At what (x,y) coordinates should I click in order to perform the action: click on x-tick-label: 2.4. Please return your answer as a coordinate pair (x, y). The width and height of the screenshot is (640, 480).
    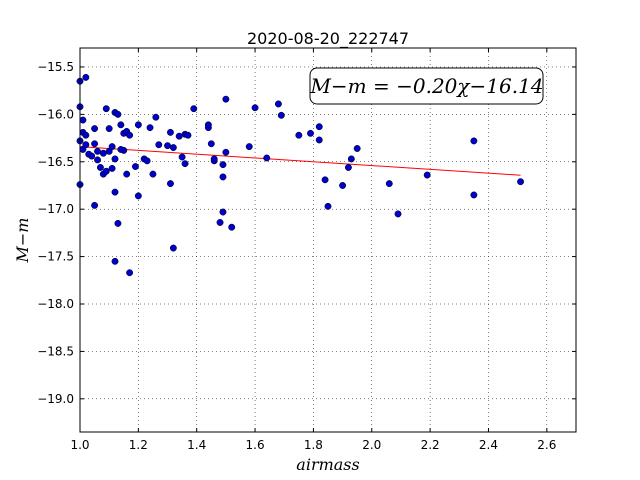
    Looking at the image, I should click on (488, 445).